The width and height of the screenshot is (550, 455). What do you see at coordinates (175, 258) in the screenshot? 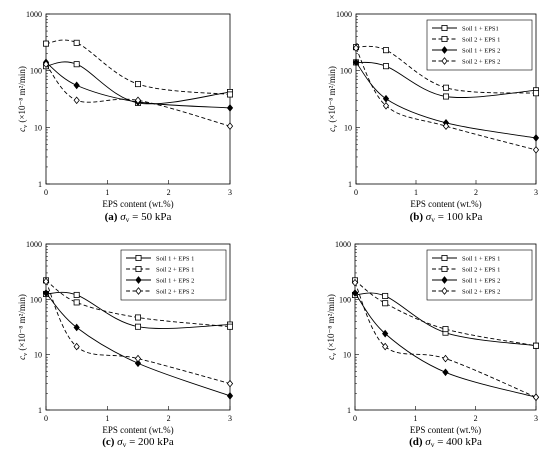
I see `legend-label: Soil 1 + EPS 1` at bounding box center [175, 258].